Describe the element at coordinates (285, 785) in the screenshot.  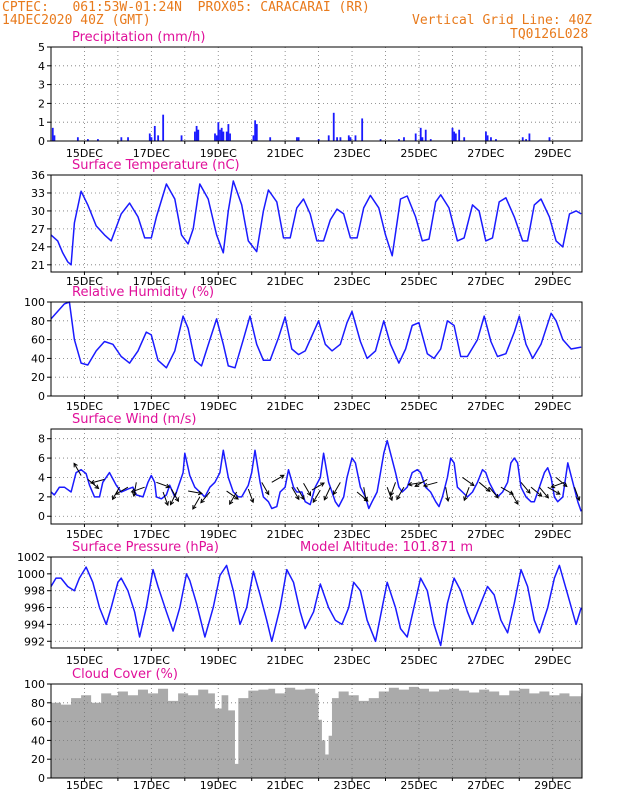
I see `cloud-x-tick-label: 21DEC` at that location.